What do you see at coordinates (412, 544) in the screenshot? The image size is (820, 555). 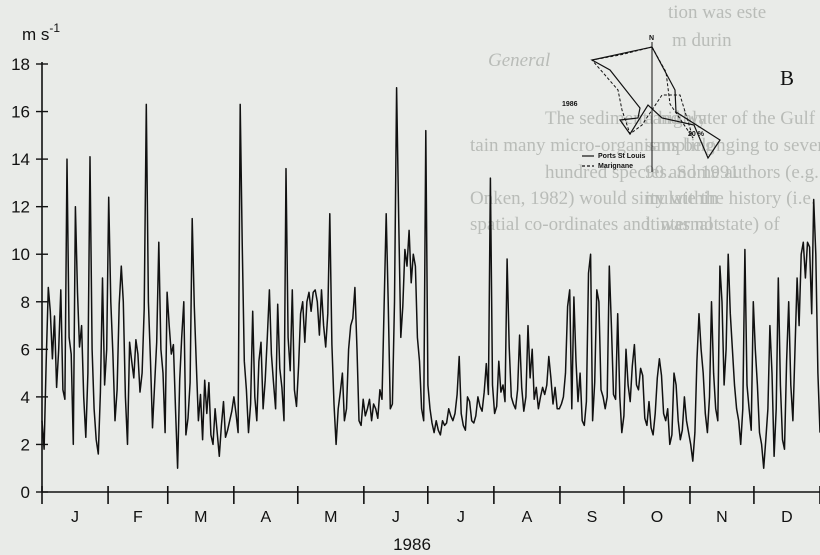 I see `x-axis-label: 1986` at bounding box center [412, 544].